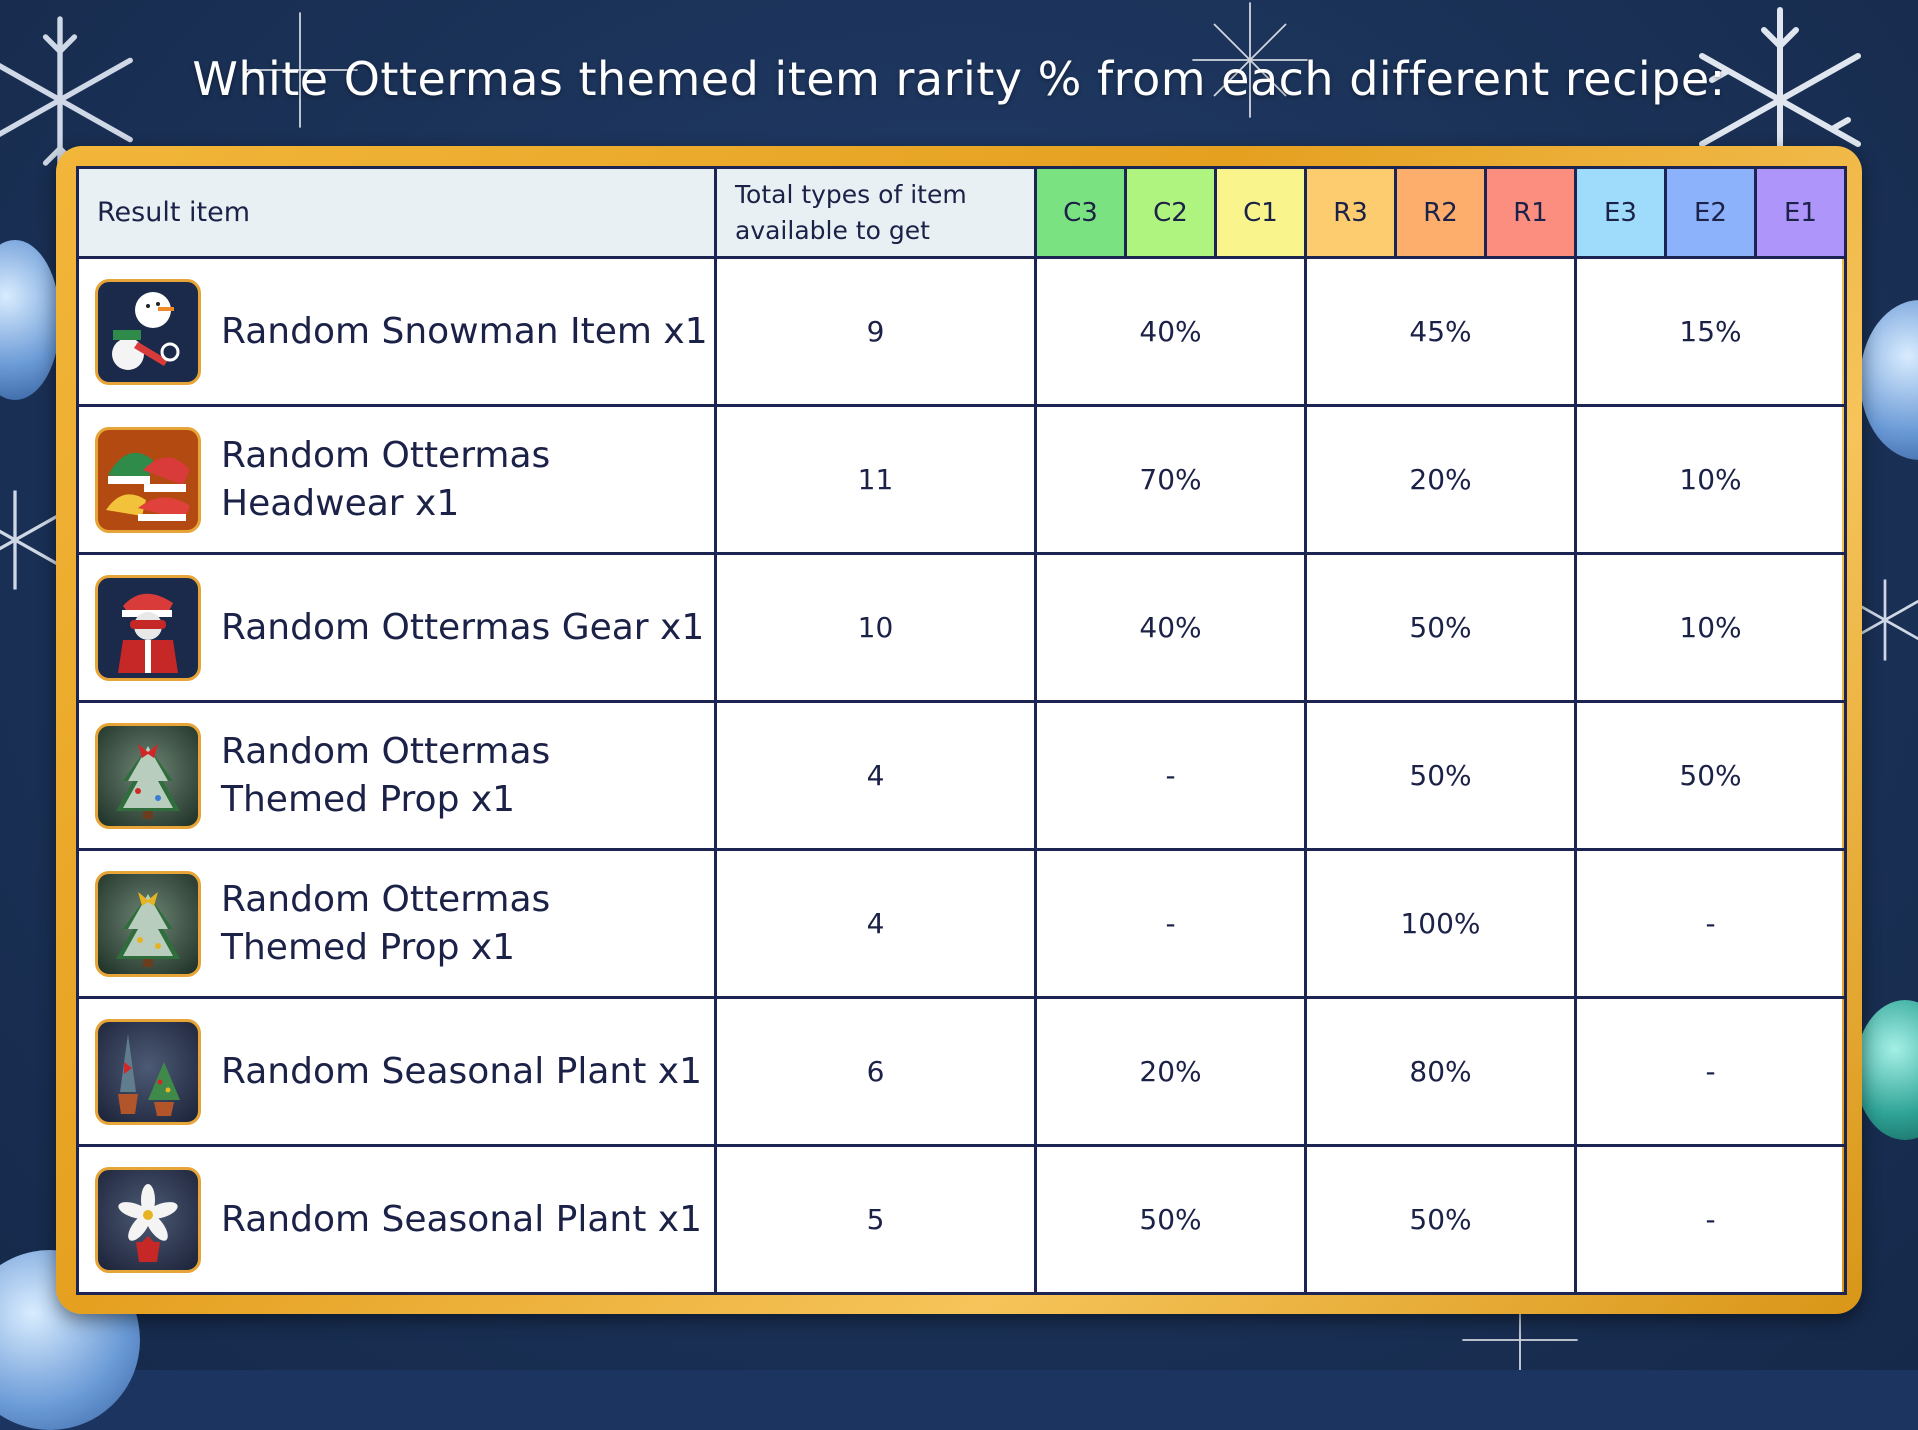 The width and height of the screenshot is (1918, 1430). What do you see at coordinates (1170, 1071) in the screenshot?
I see `common-chance: 20%` at bounding box center [1170, 1071].